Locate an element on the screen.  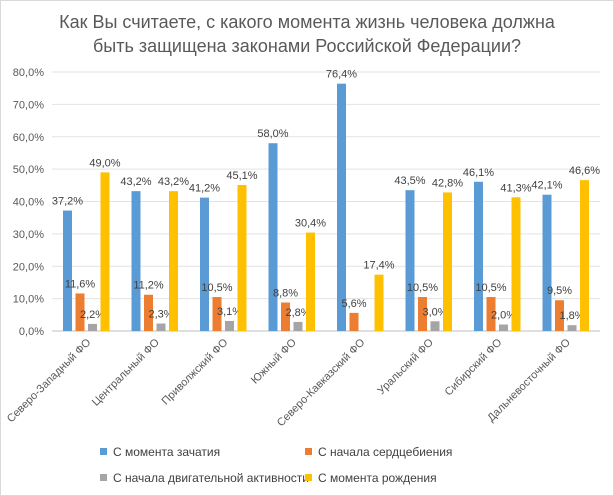
legend-label-motor-activity: С начала двигательной активности is located at coordinates (211, 478).